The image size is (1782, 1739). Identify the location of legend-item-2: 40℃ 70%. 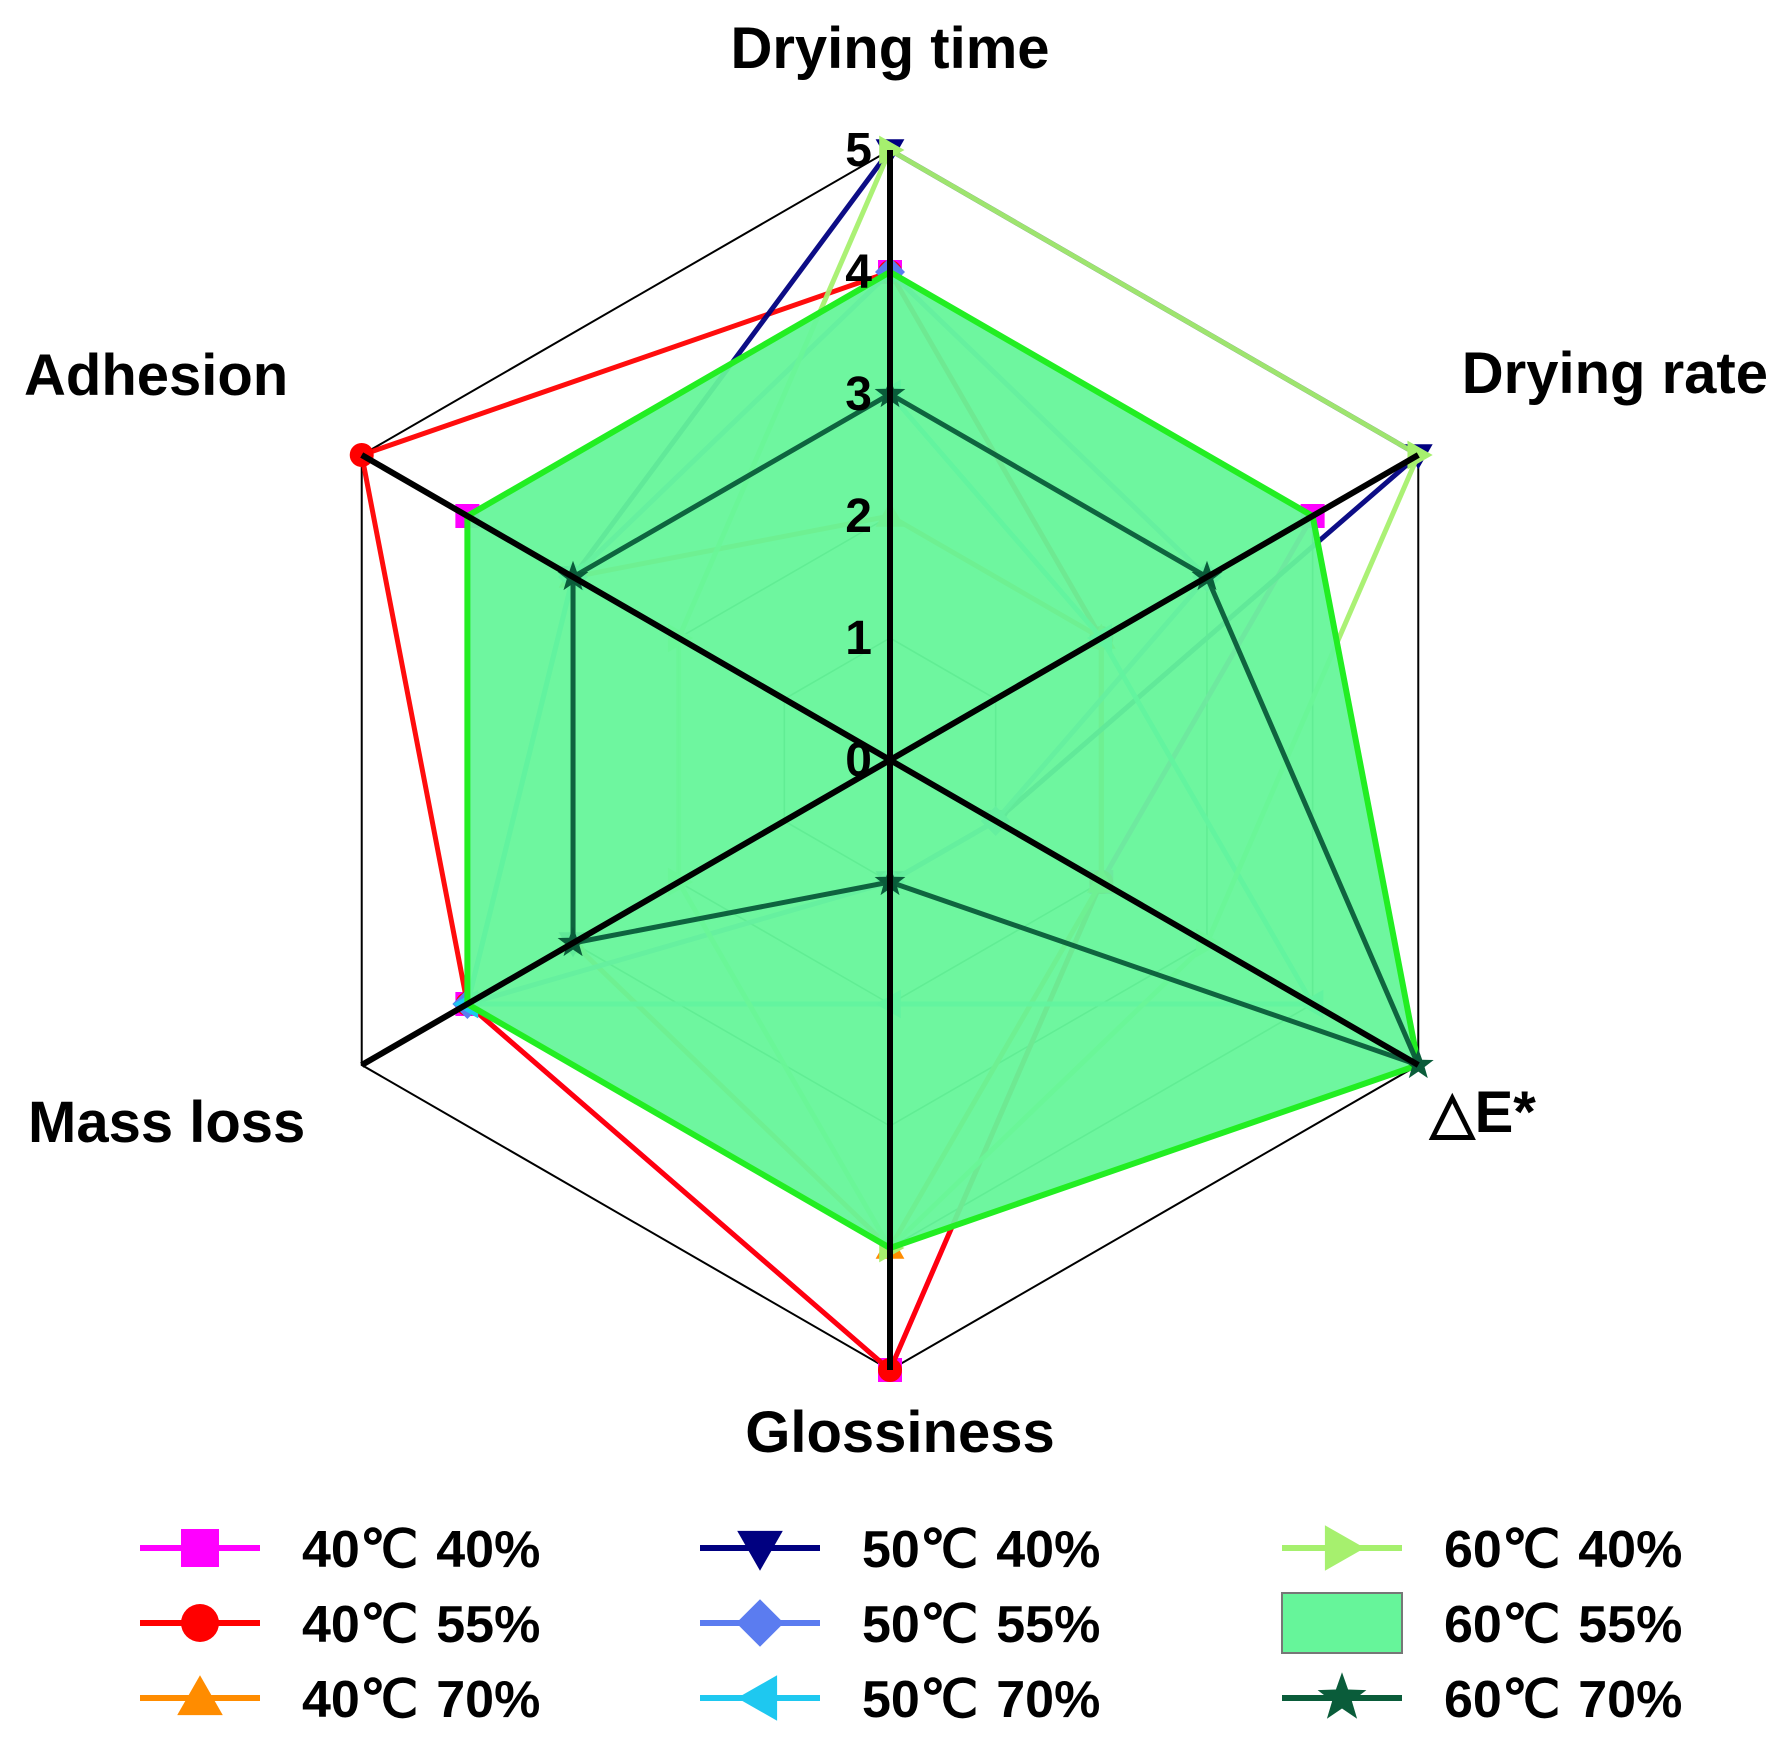
(340, 1700).